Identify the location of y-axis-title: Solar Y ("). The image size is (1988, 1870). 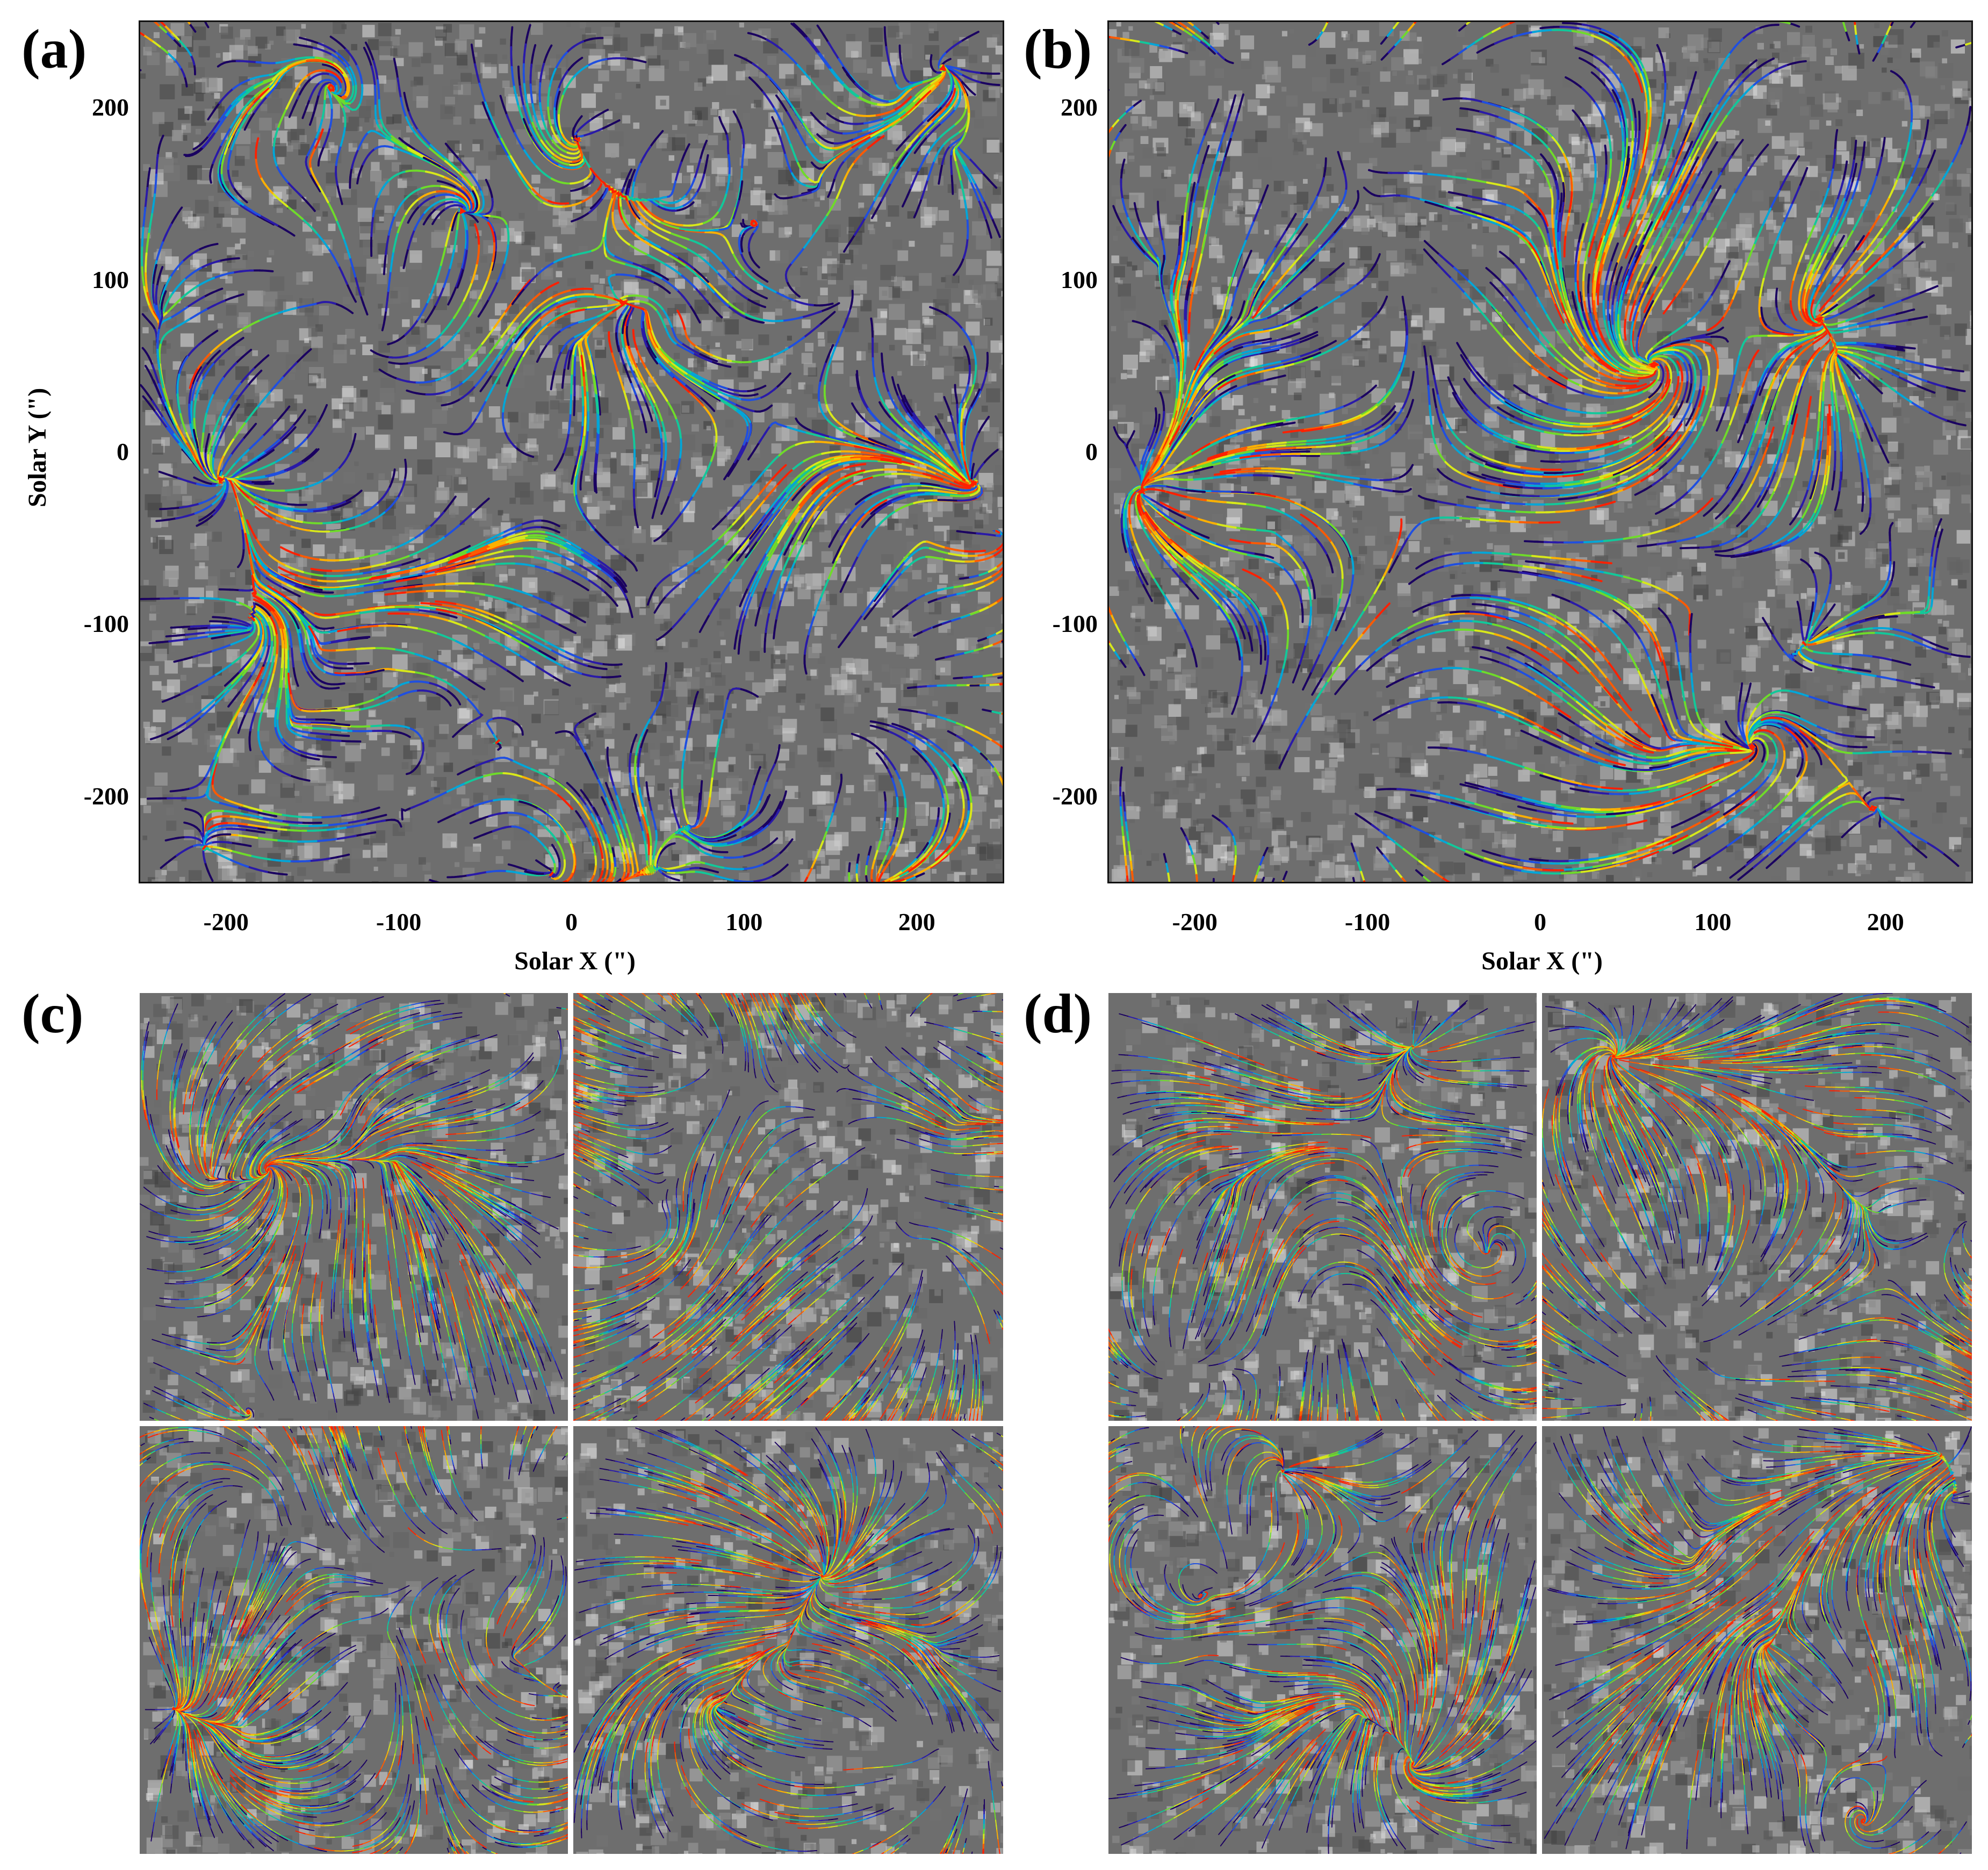
(38, 453).